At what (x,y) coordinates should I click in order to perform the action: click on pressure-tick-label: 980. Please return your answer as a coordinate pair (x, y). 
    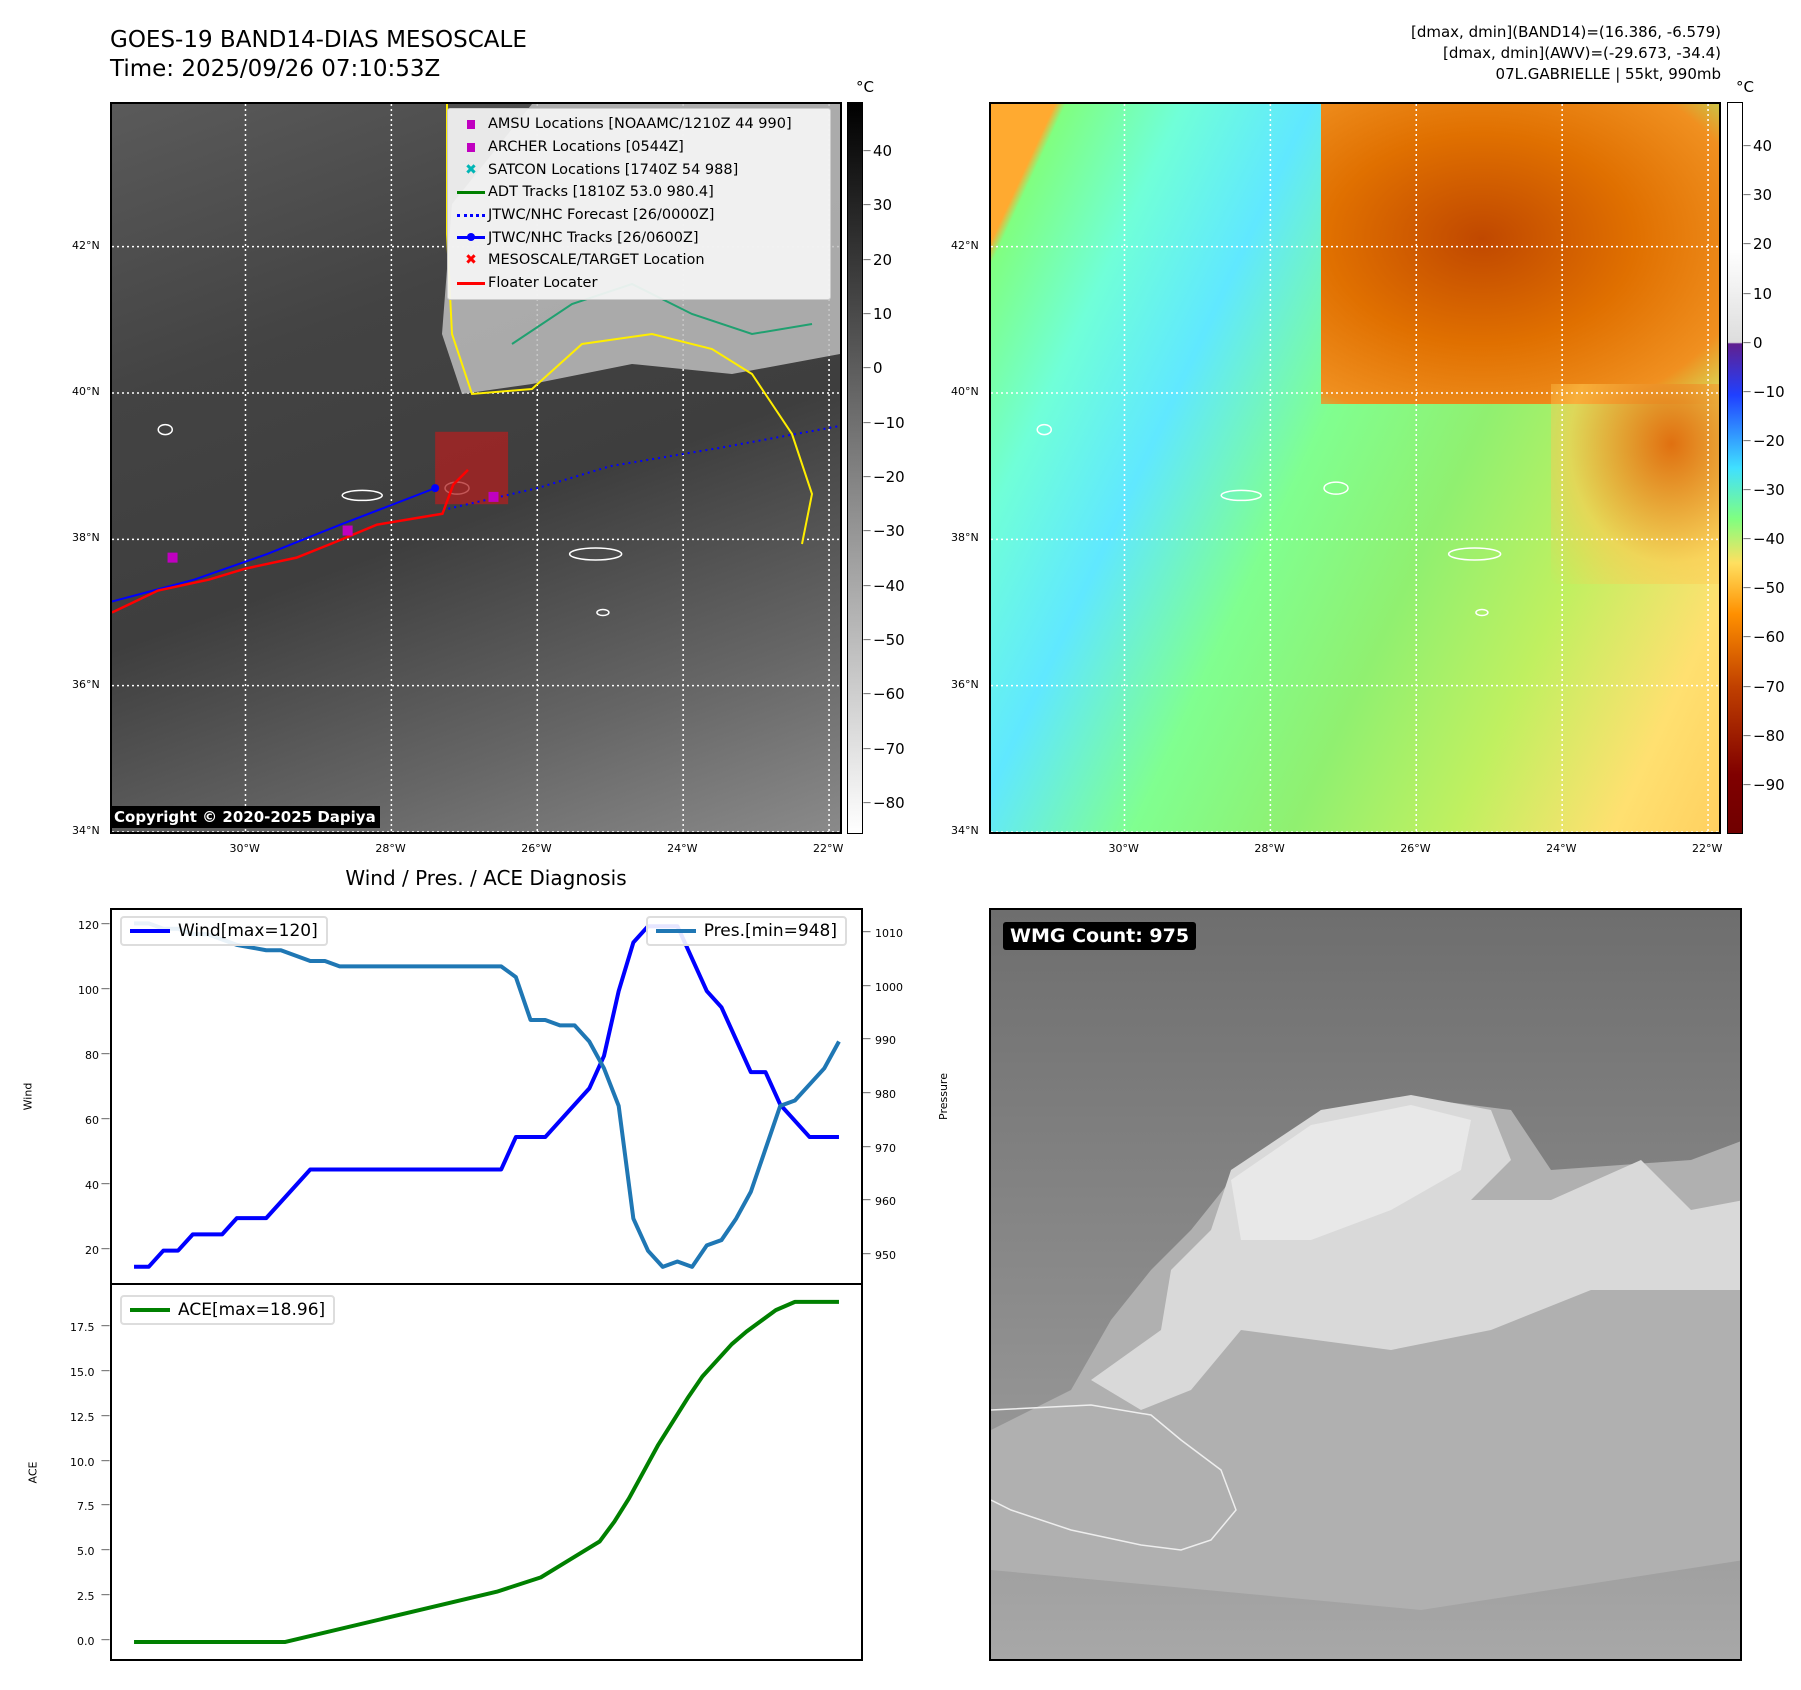
    Looking at the image, I should click on (885, 1095).